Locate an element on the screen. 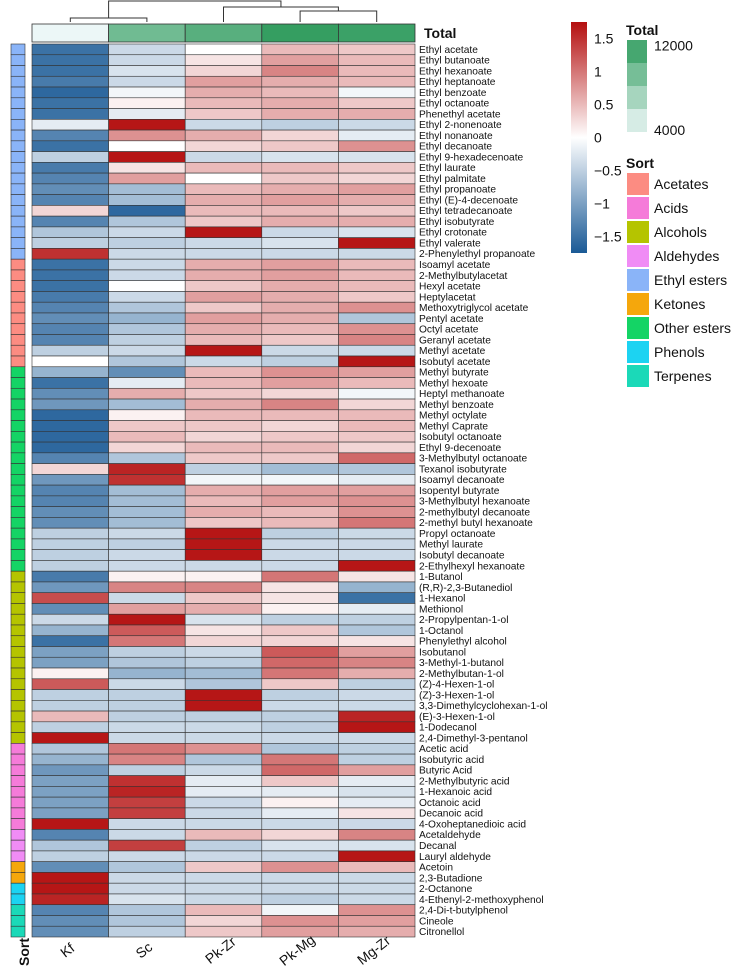 Image resolution: width=737 pixels, height=980 pixels. total-annotation-bar is located at coordinates (223, 33).